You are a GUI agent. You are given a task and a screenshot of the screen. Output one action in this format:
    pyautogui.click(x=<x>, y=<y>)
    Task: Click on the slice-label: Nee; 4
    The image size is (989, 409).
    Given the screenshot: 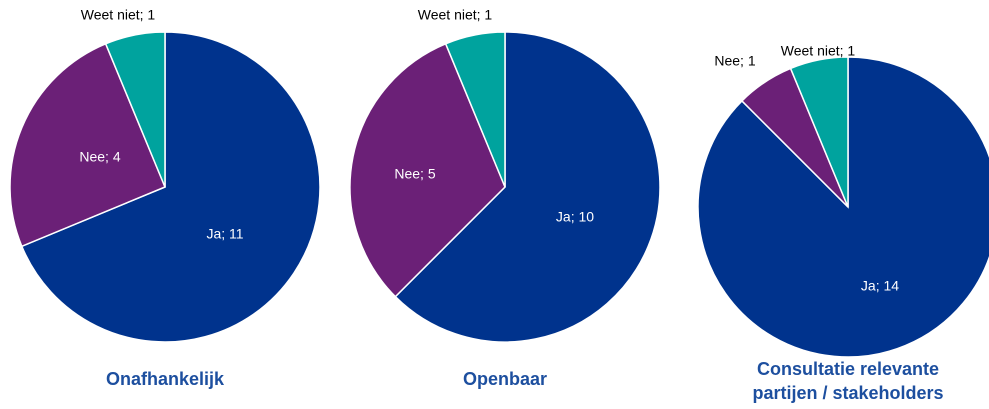 What is the action you would take?
    pyautogui.click(x=99, y=157)
    